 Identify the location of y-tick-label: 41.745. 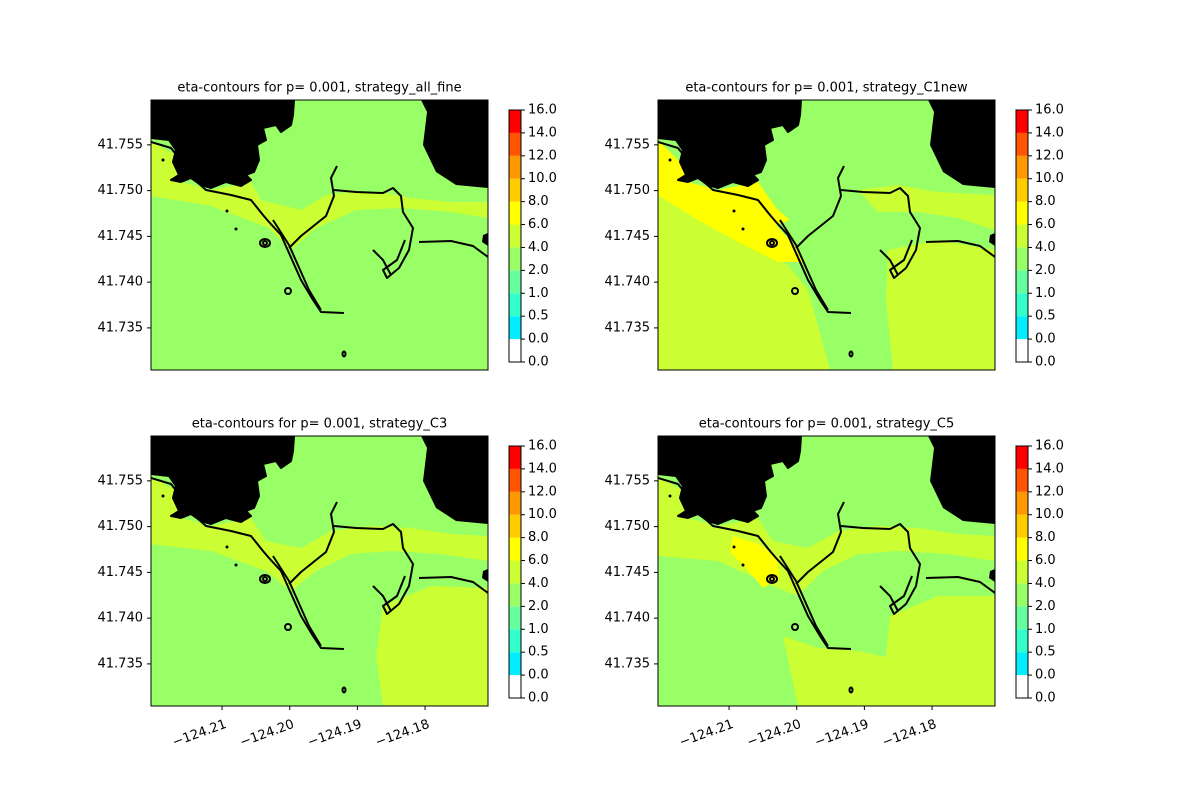
(628, 236).